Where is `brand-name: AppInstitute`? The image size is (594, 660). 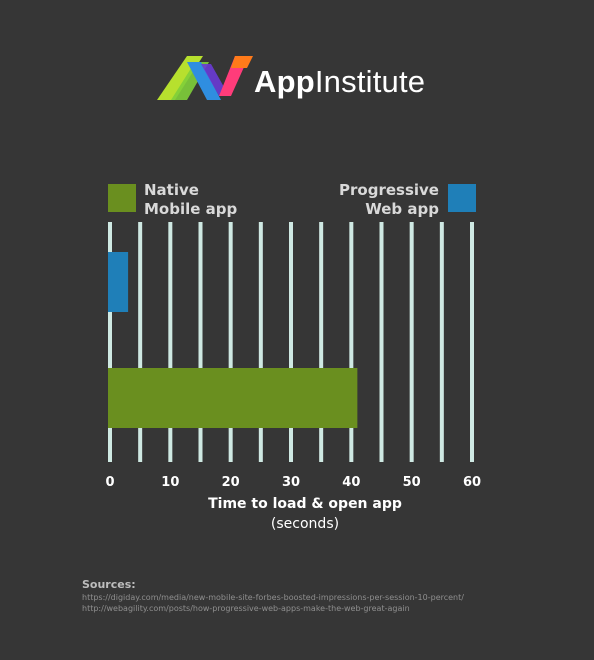 brand-name: AppInstitute is located at coordinates (339, 82).